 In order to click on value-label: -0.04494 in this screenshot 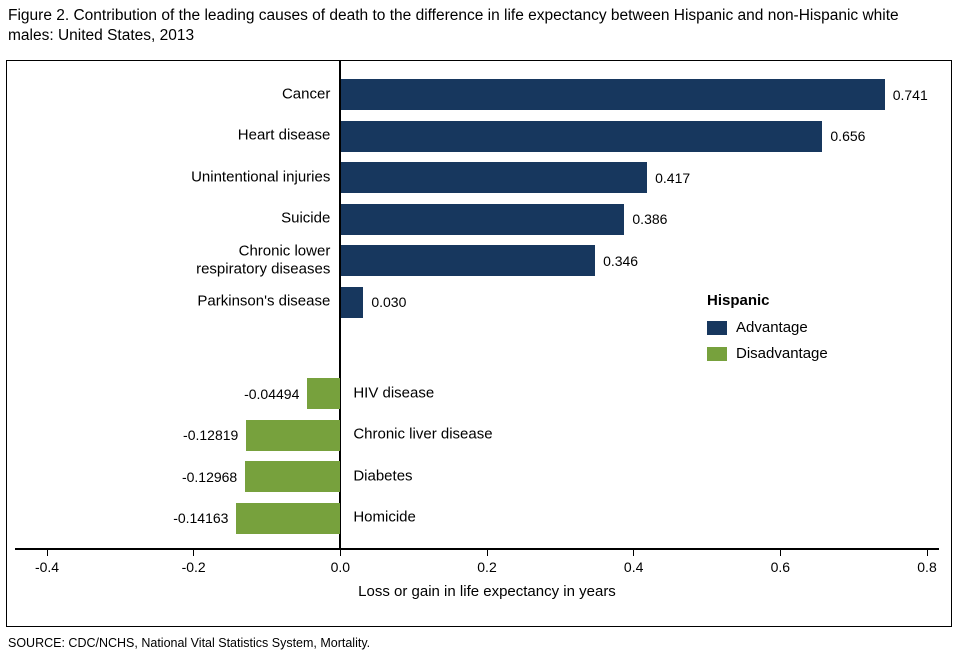, I will do `click(272, 393)`.